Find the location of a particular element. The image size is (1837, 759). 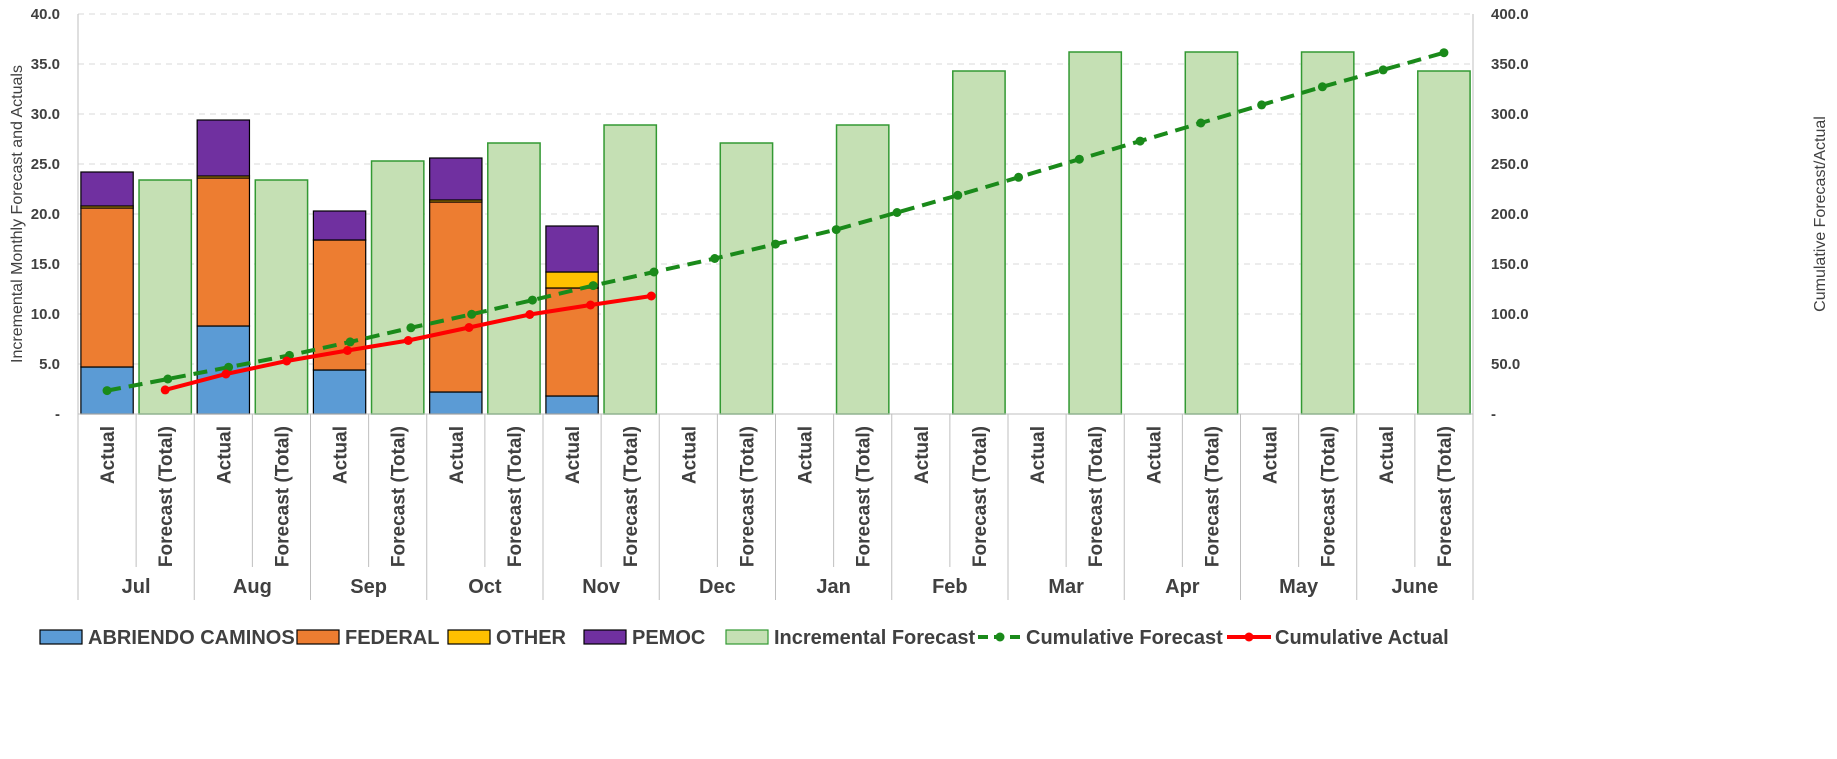

month-label: Sep is located at coordinates (368, 587).